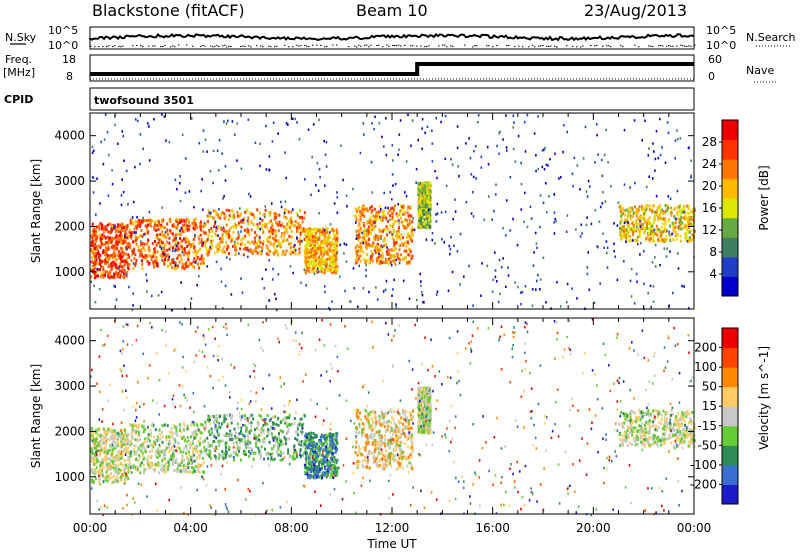 Image resolution: width=800 pixels, height=554 pixels. What do you see at coordinates (760, 70) in the screenshot?
I see `nave-label: Nave` at bounding box center [760, 70].